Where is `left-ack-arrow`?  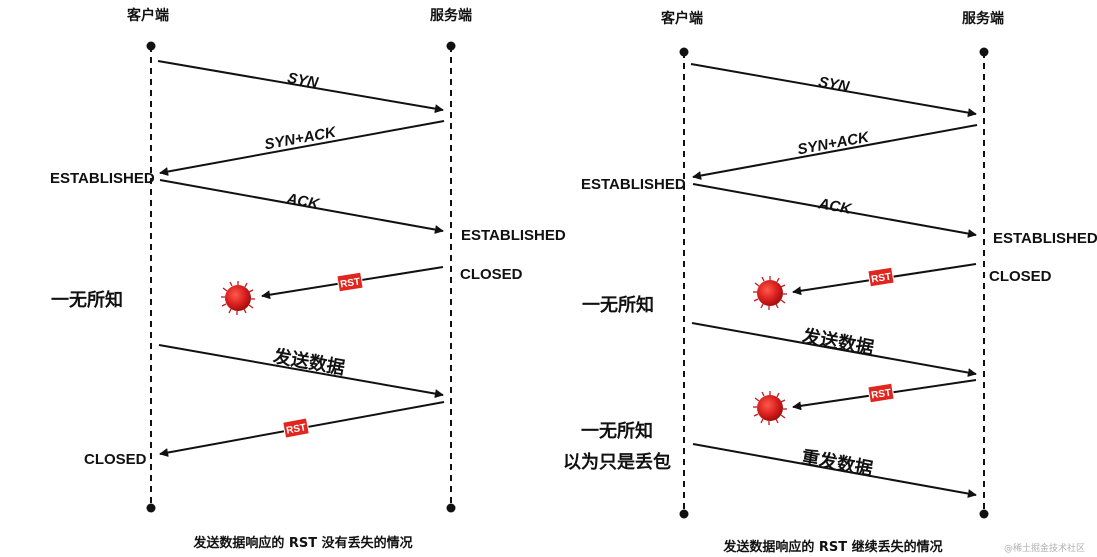 left-ack-arrow is located at coordinates (301, 206).